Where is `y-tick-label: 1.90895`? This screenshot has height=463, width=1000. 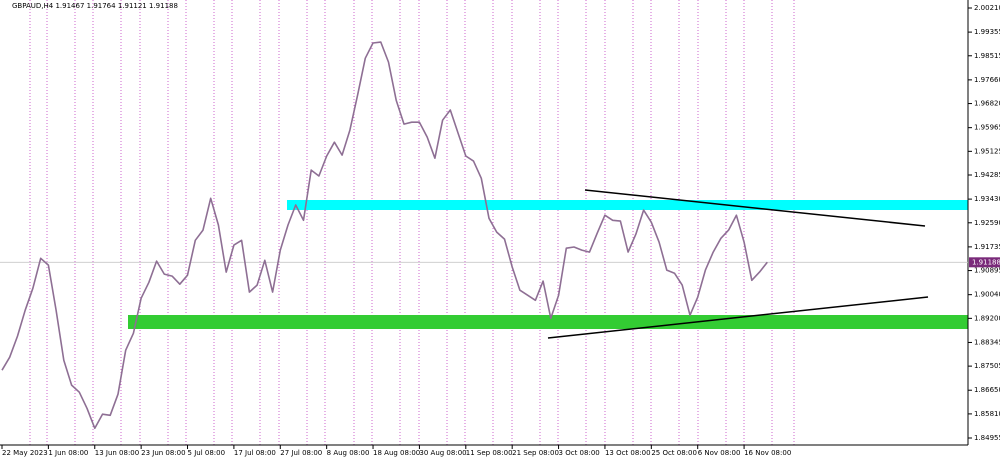
y-tick-label: 1.90895 is located at coordinates (987, 271).